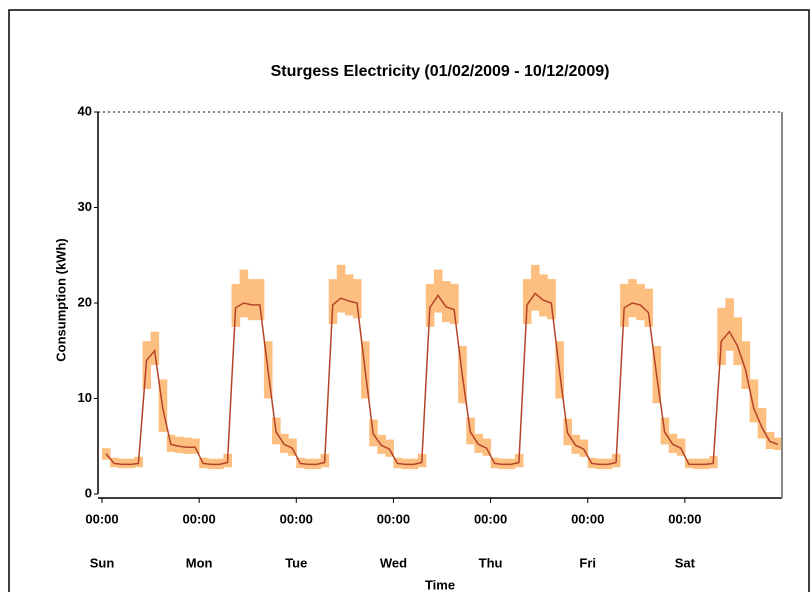 The width and height of the screenshot is (812, 592). What do you see at coordinates (88, 492) in the screenshot?
I see `y-tick-label: 0` at bounding box center [88, 492].